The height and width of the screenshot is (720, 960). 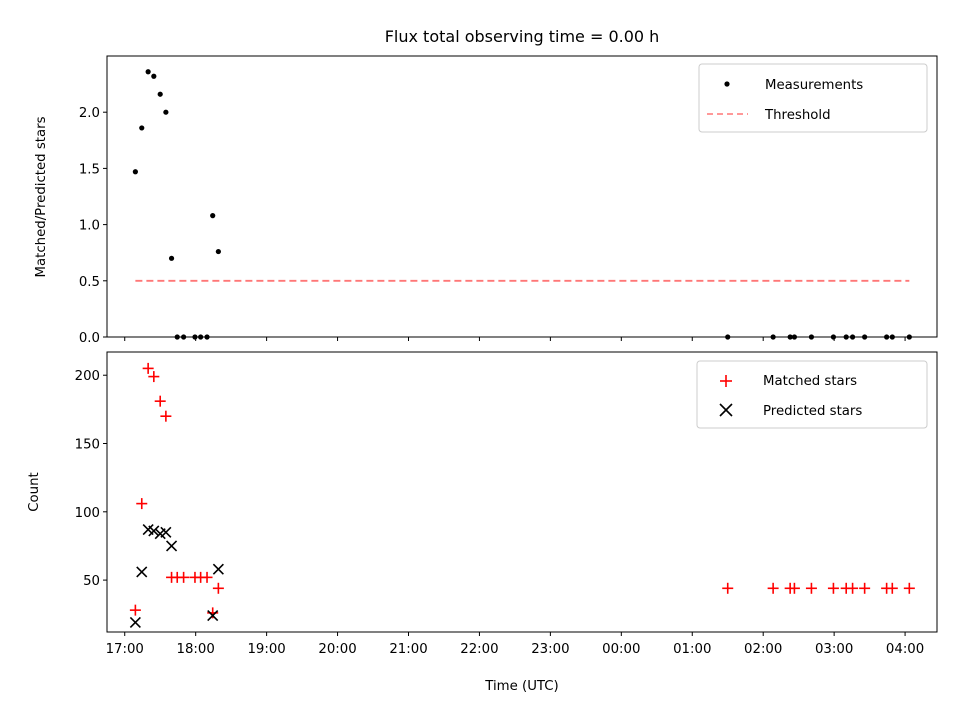 What do you see at coordinates (408, 649) in the screenshot?
I see `x-tick-label: 21:00` at bounding box center [408, 649].